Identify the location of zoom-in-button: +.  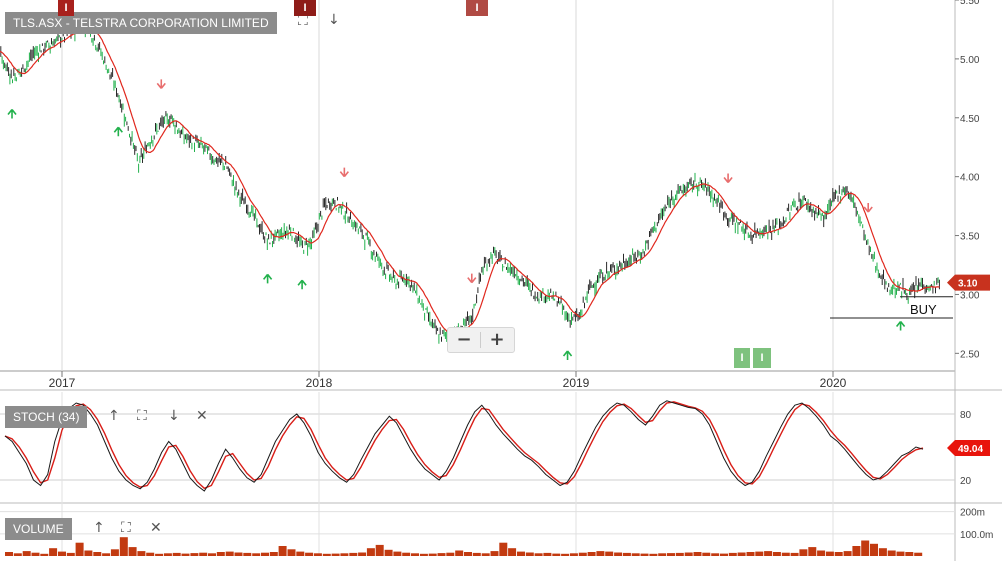
(497, 339).